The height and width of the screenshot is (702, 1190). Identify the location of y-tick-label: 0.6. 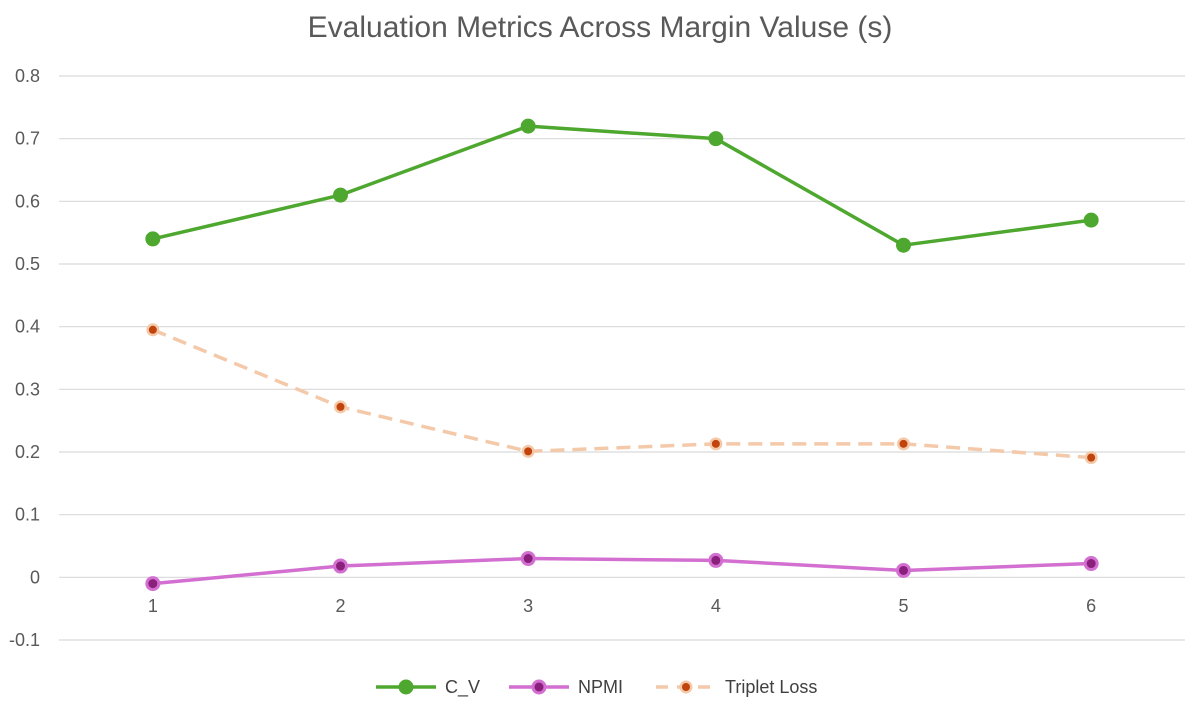
(27, 201).